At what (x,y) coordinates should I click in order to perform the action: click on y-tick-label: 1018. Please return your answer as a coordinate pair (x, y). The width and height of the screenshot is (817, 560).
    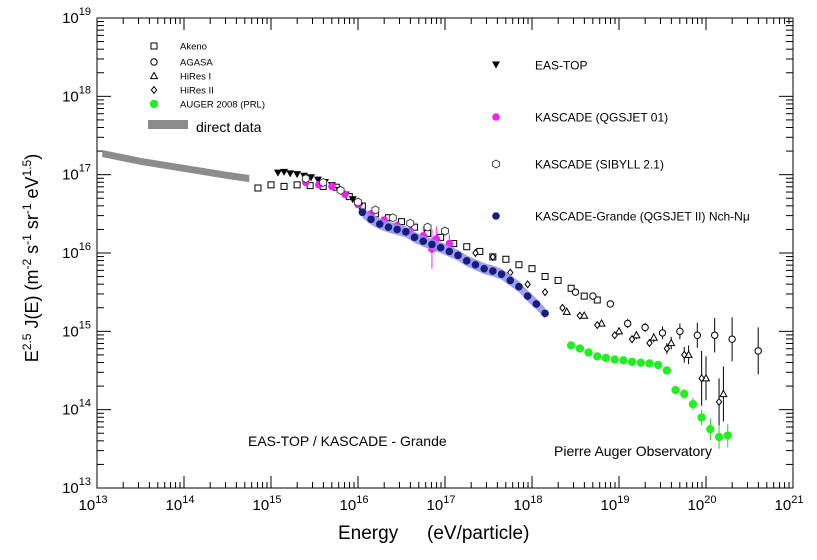
    Looking at the image, I should click on (76, 94).